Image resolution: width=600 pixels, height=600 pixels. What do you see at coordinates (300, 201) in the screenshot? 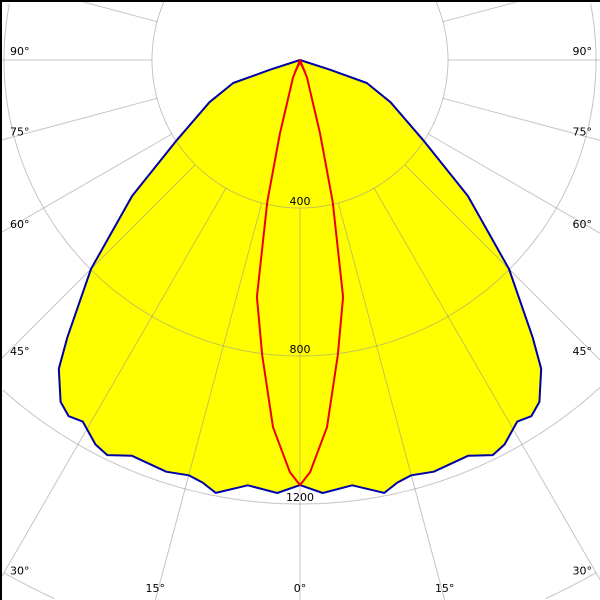
I see `radial-label-400: 400` at bounding box center [300, 201].